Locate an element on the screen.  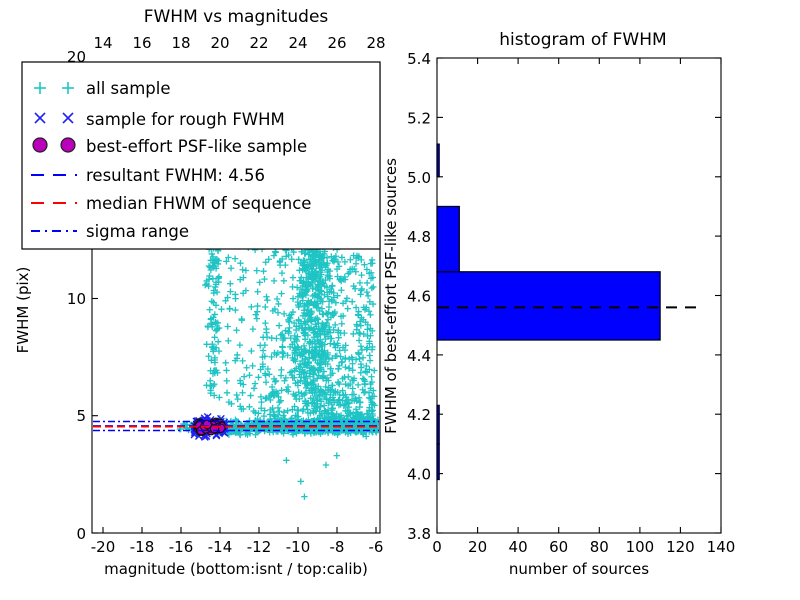
xtick-label: 60 is located at coordinates (558, 547).